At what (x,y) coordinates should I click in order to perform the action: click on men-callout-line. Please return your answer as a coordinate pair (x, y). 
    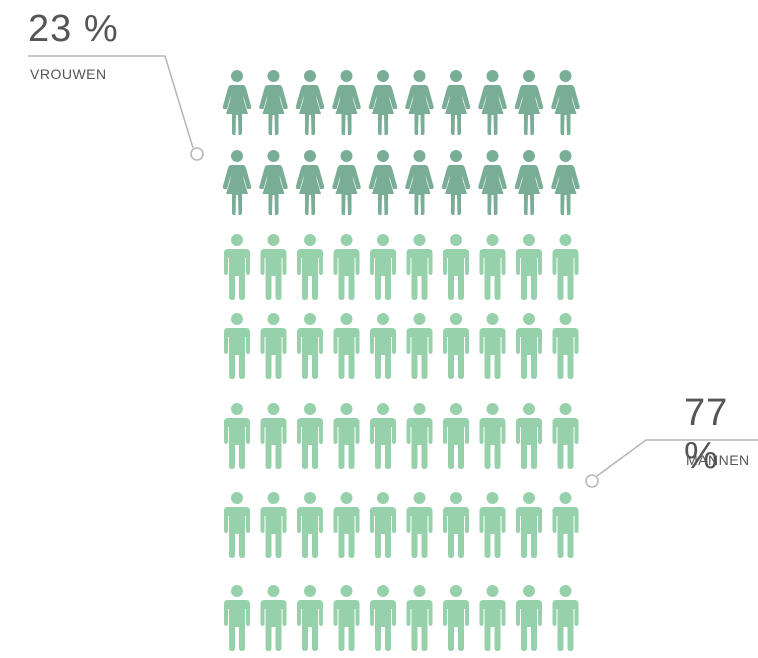
    Looking at the image, I should click on (677, 458).